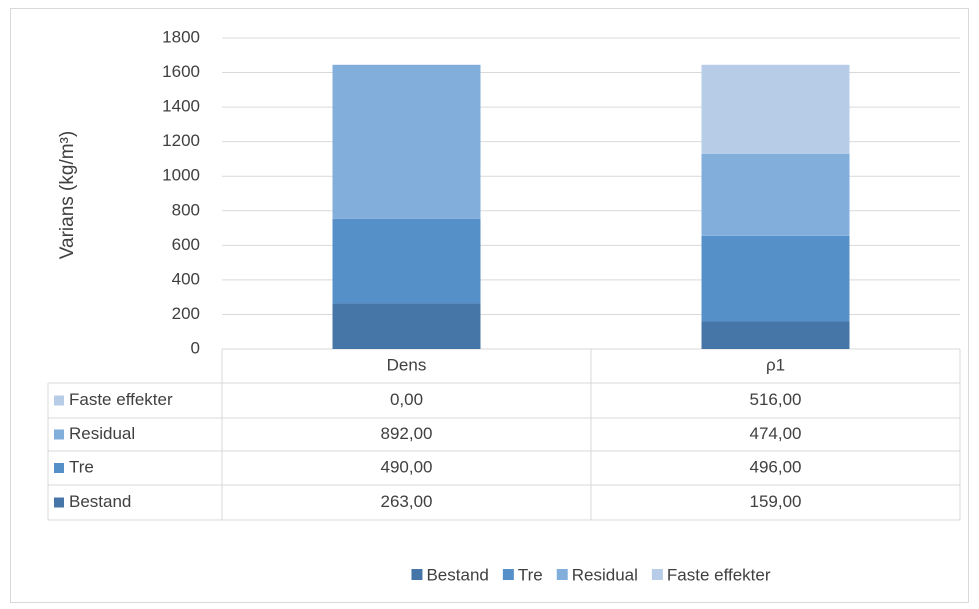 Image resolution: width=979 pixels, height=609 pixels. Describe the element at coordinates (776, 501) in the screenshot. I see `table-value: 159,00` at that location.